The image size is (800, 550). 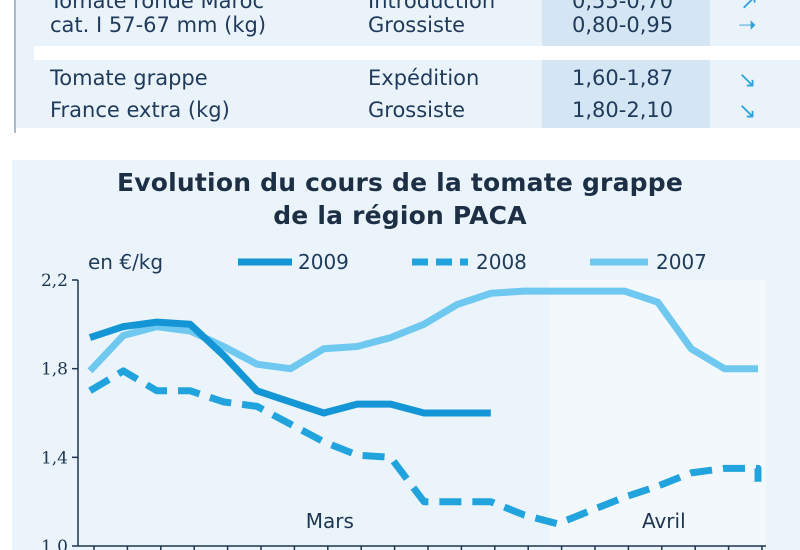 What do you see at coordinates (54, 281) in the screenshot?
I see `y-tick-label: 2,2` at bounding box center [54, 281].